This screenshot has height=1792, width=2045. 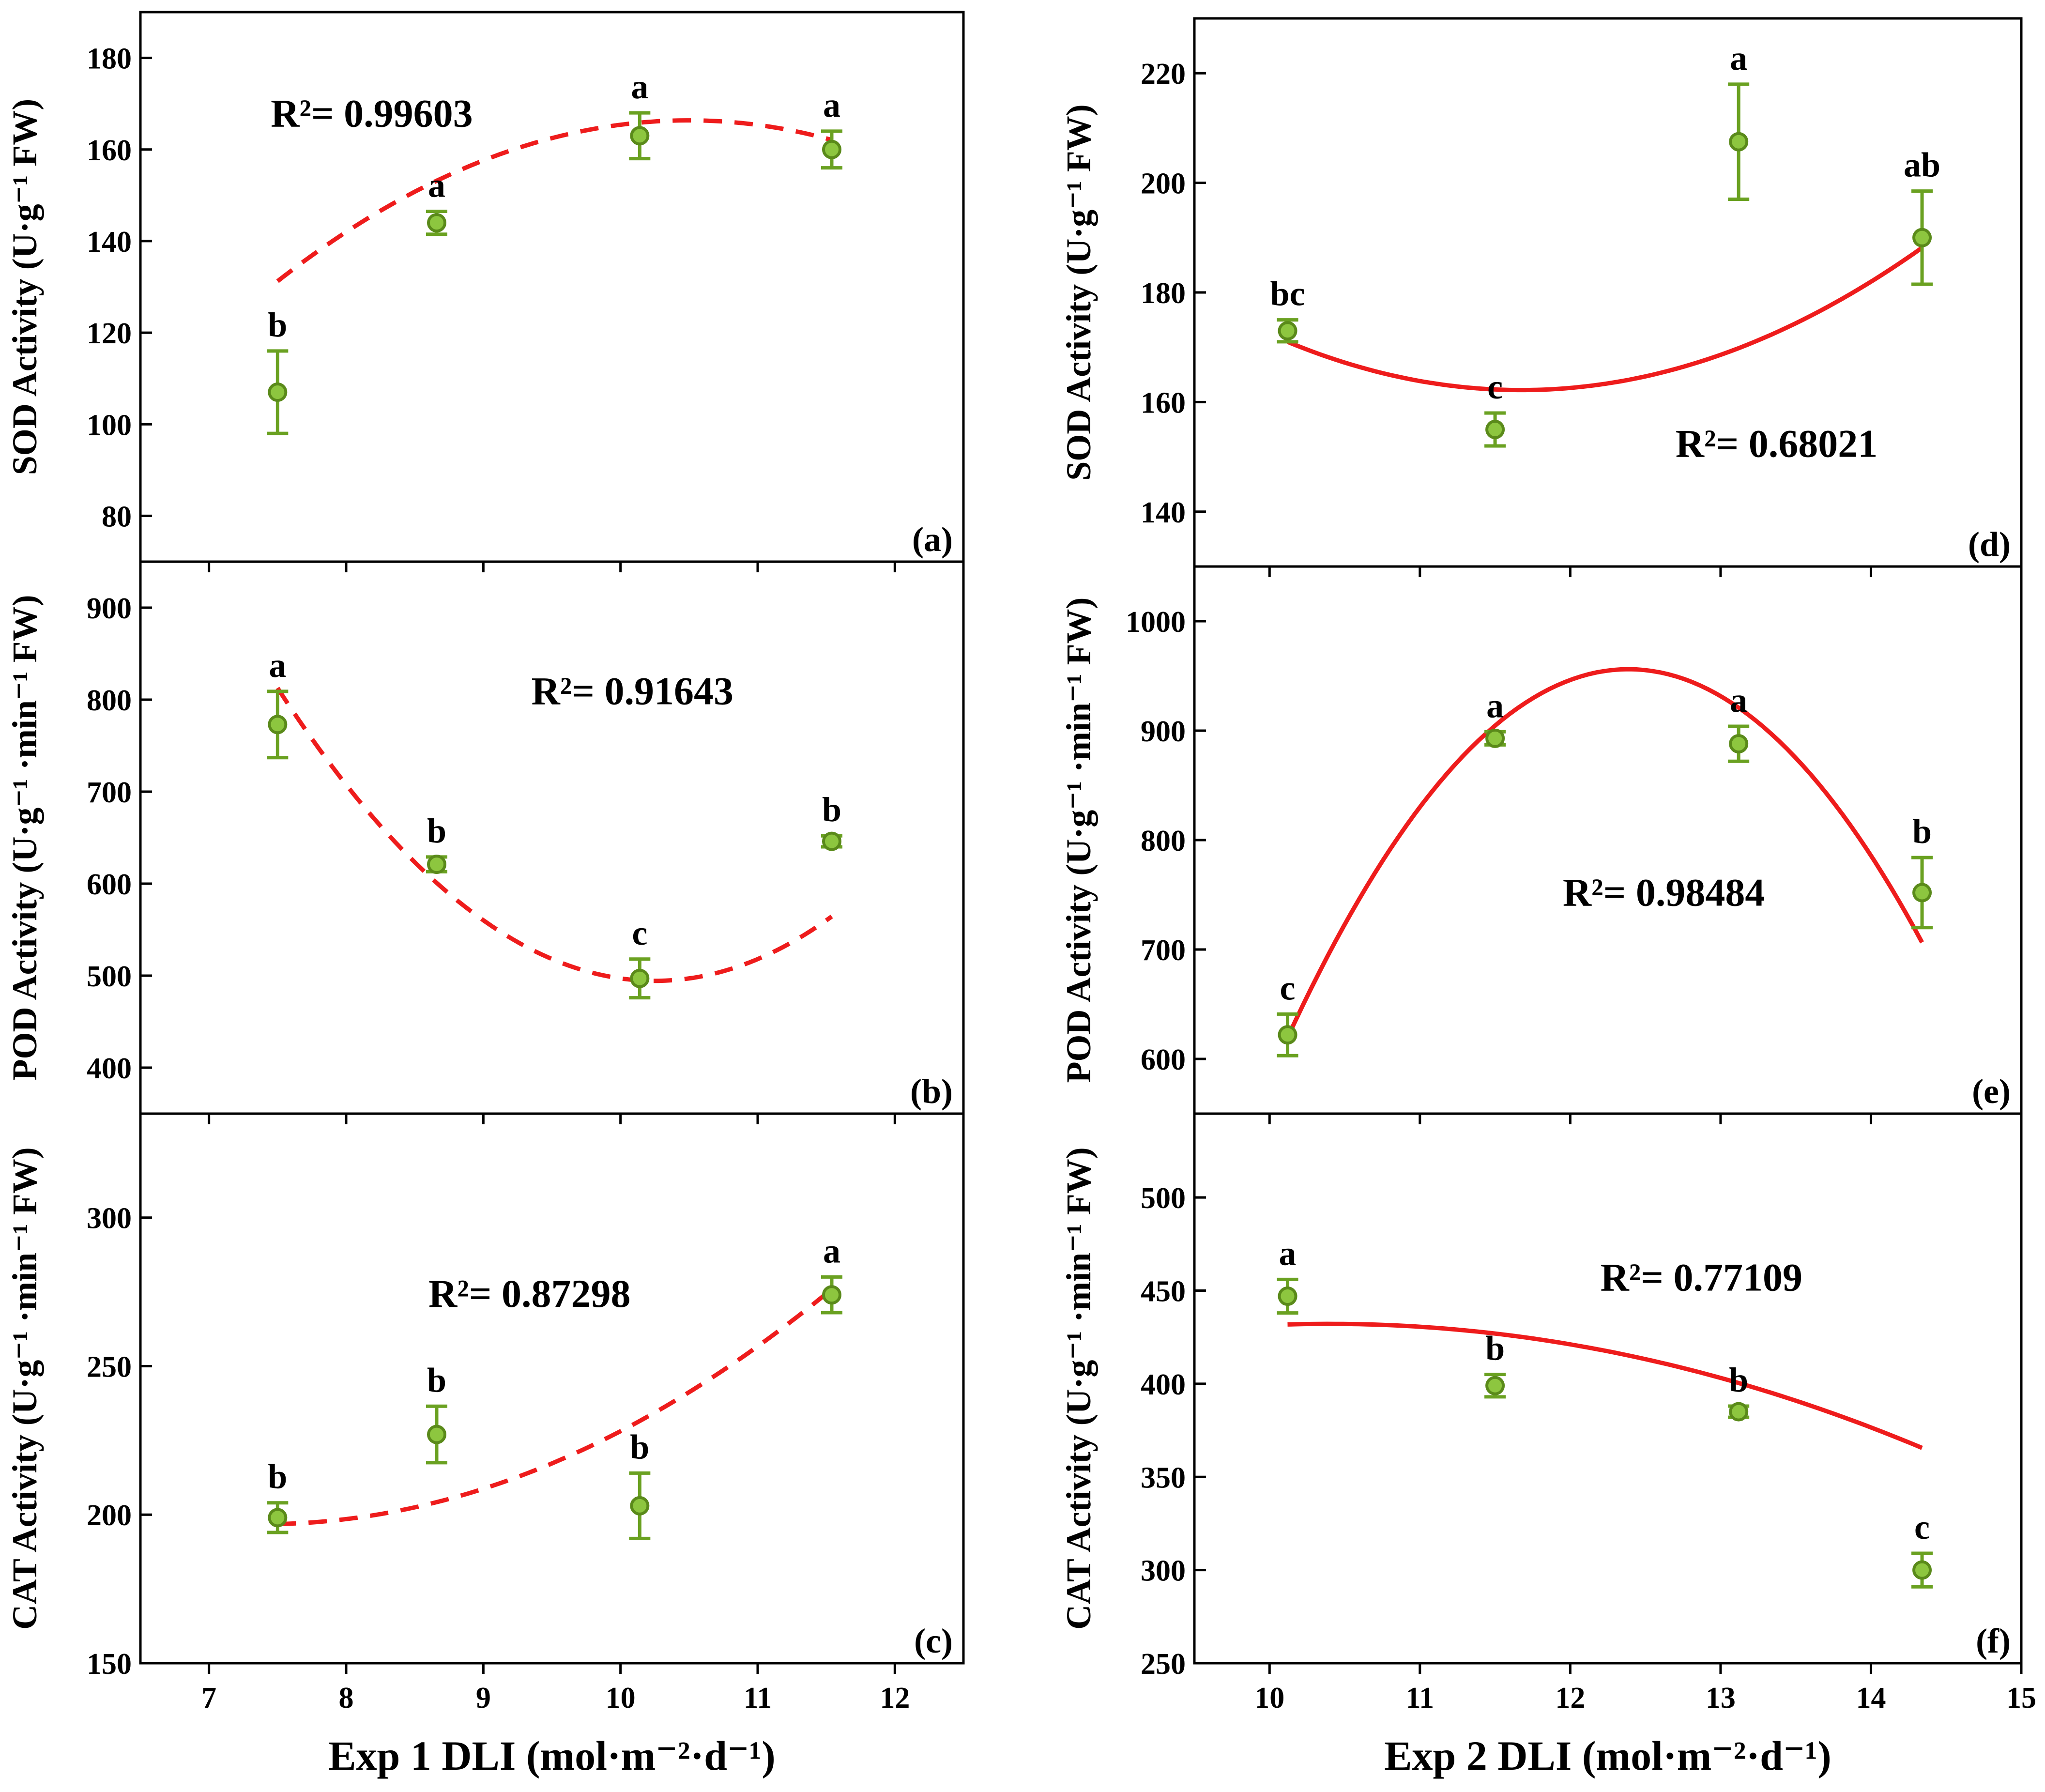 What do you see at coordinates (1287, 294) in the screenshot?
I see `significance-letter-d: bc` at bounding box center [1287, 294].